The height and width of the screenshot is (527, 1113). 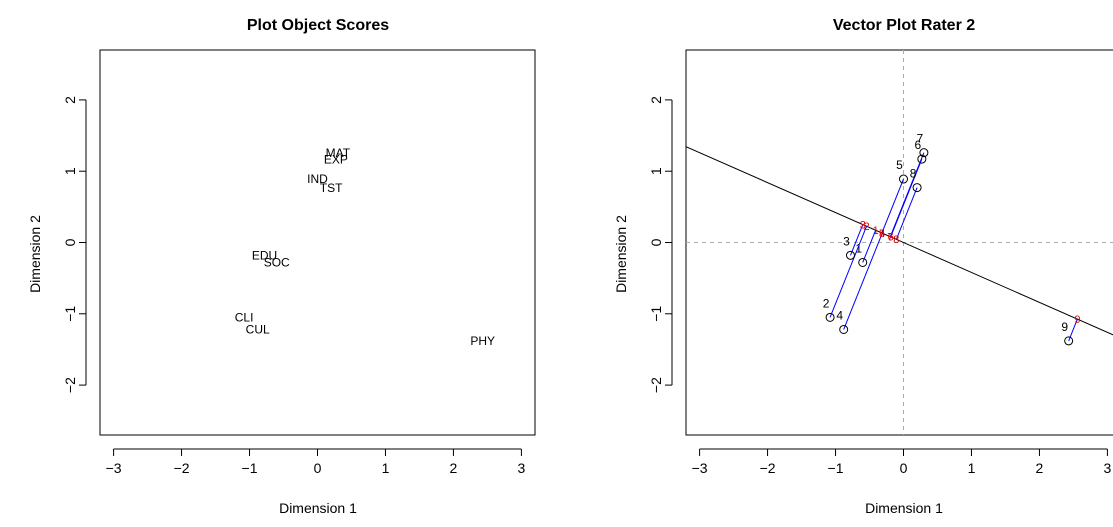 What do you see at coordinates (899, 165) in the screenshot?
I see `point-label: 5` at bounding box center [899, 165].